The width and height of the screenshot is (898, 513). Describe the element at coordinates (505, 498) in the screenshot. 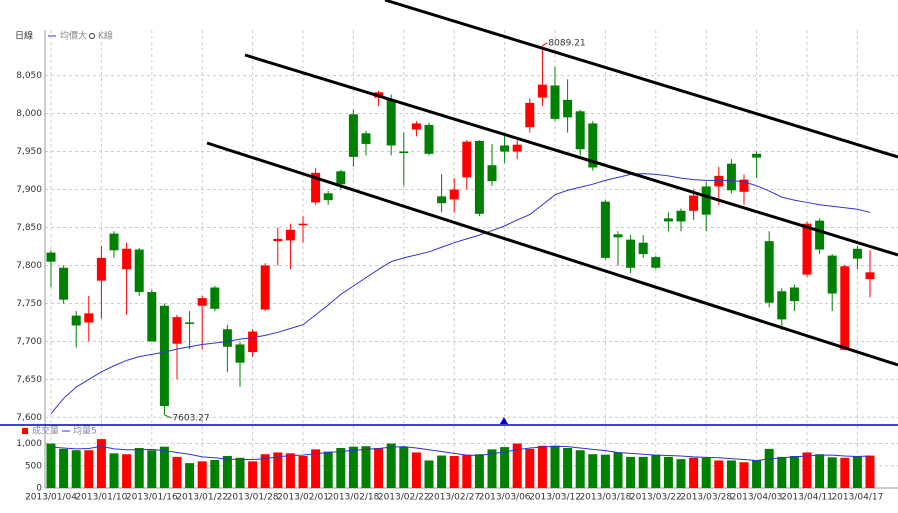

I see `x-tick-label: 2013/03/06` at that location.